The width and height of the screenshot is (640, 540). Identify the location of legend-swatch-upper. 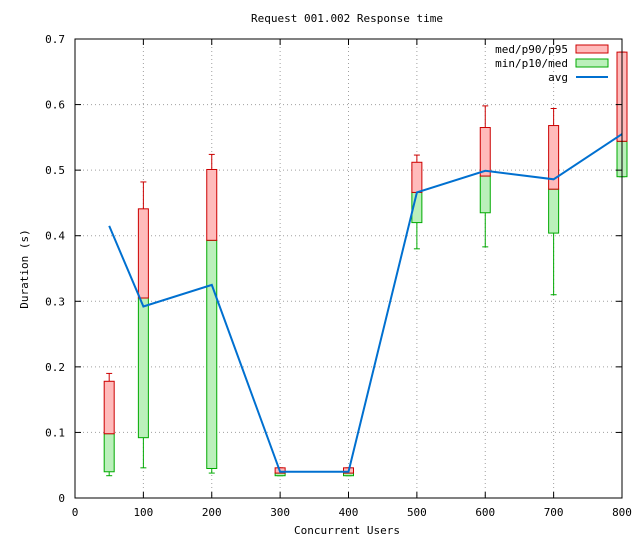
(592, 49).